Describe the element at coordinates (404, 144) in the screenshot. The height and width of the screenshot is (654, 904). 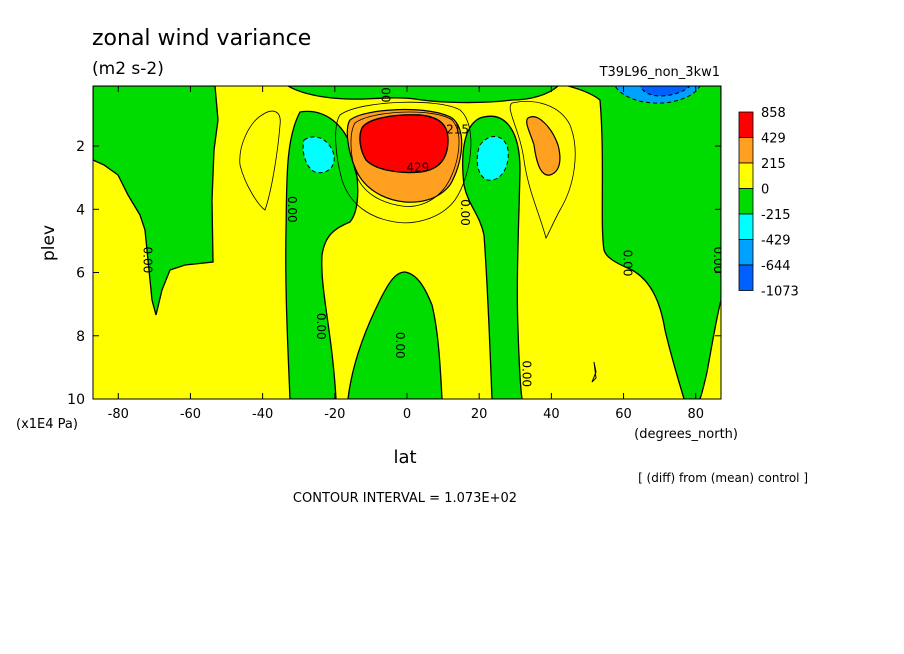
I see `red-core-region` at that location.